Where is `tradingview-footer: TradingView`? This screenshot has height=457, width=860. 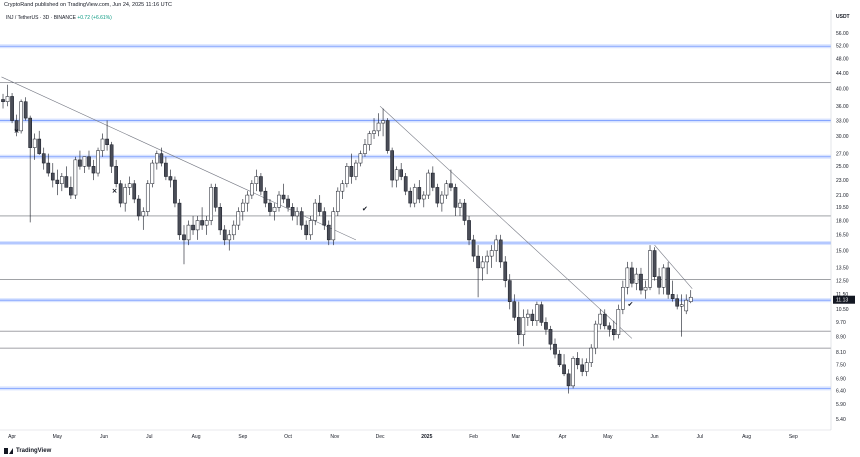
tradingview-footer: TradingView is located at coordinates (27, 451).